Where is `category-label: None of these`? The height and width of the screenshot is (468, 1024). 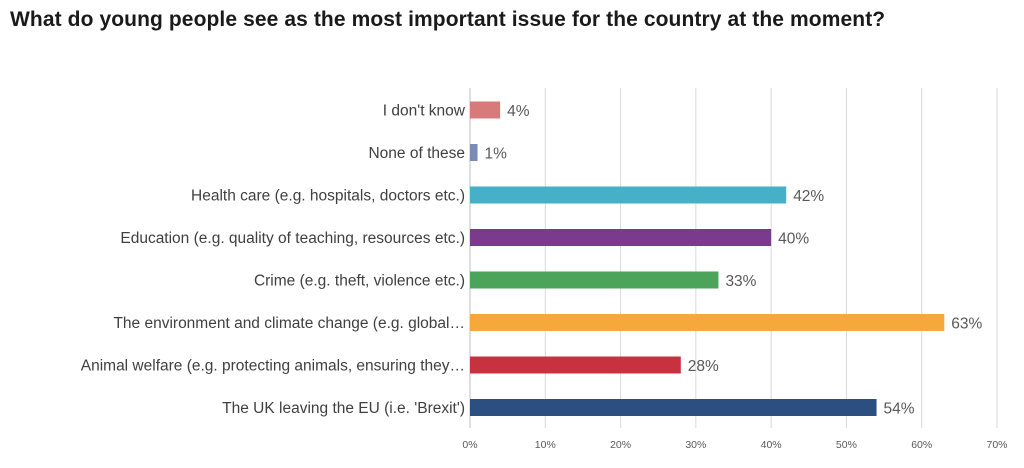
category-label: None of these is located at coordinates (416, 153).